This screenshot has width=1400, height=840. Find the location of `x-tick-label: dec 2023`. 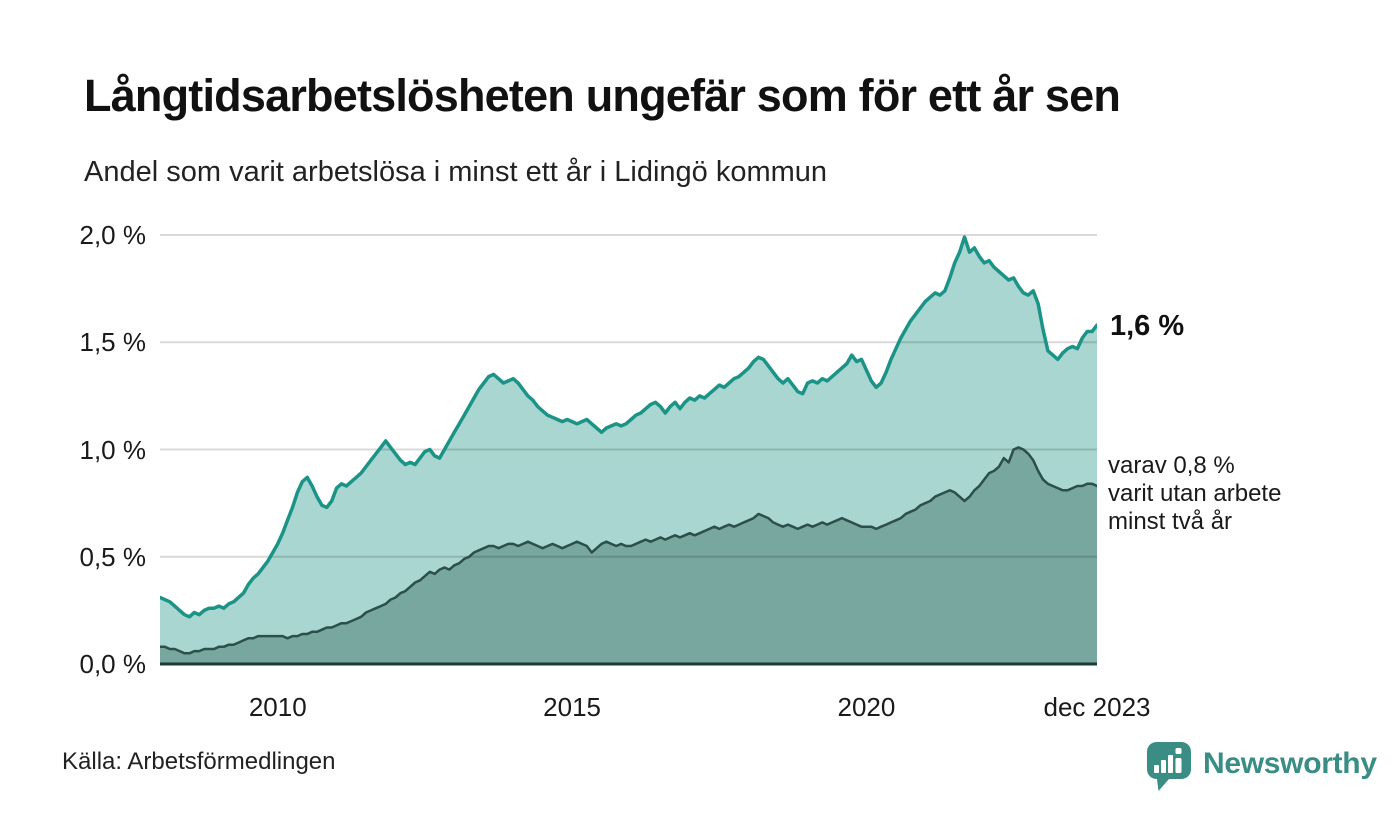

x-tick-label: dec 2023 is located at coordinates (1097, 707).